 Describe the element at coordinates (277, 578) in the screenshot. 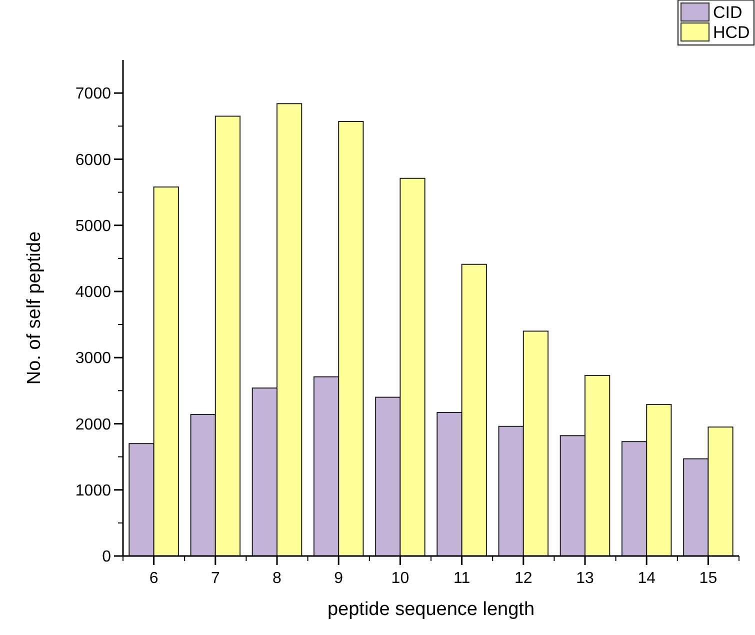

I see `x-tick-label: 8` at that location.